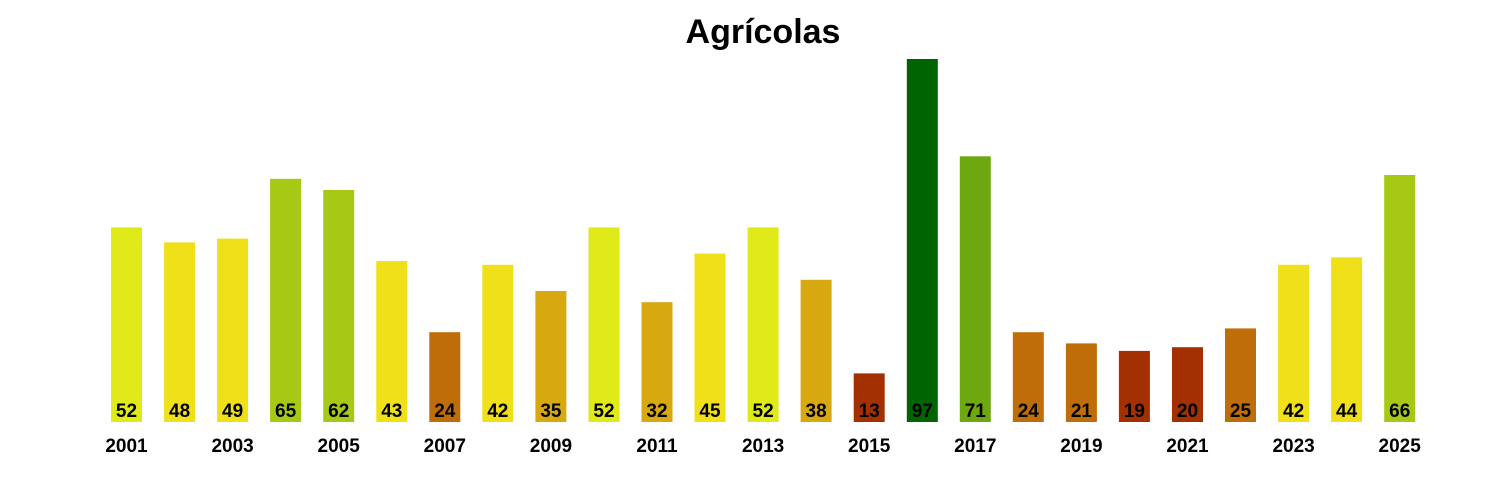  I want to click on x-tick-label-2009: 2009, so click(551, 446).